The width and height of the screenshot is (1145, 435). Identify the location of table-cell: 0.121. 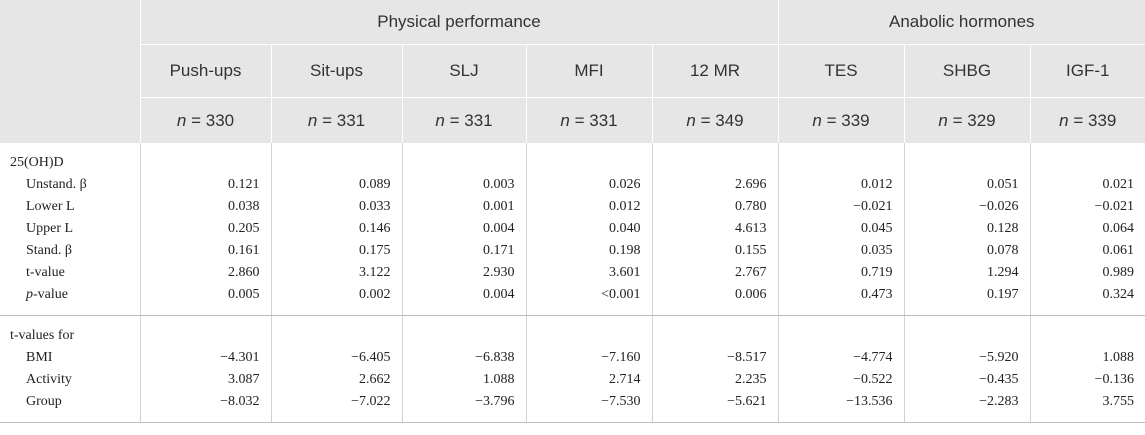
(205, 185).